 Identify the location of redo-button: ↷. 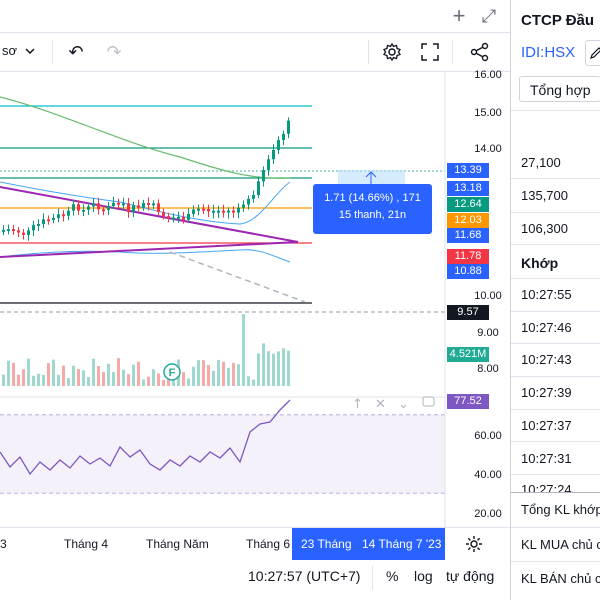
(114, 51).